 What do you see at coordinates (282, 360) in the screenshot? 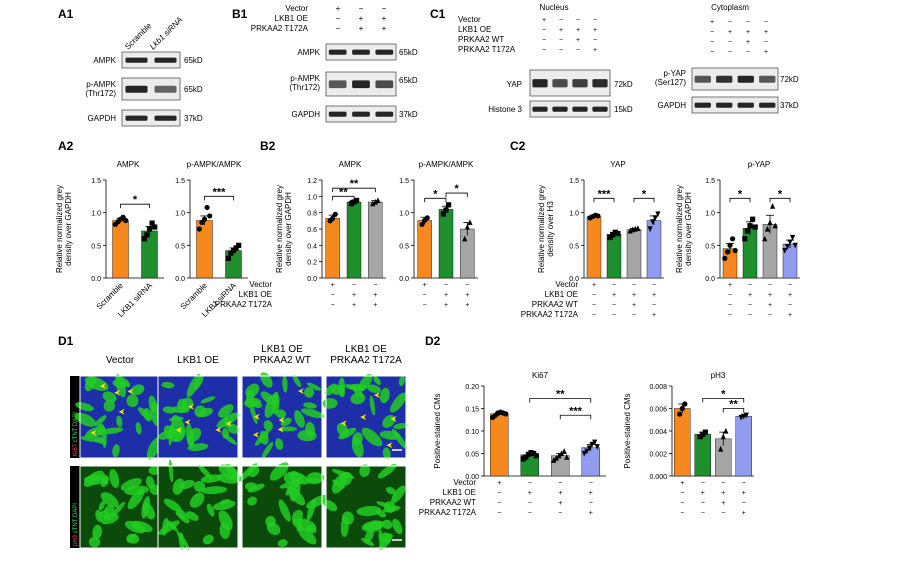
I see `column-label: PRKAA2 WT` at bounding box center [282, 360].